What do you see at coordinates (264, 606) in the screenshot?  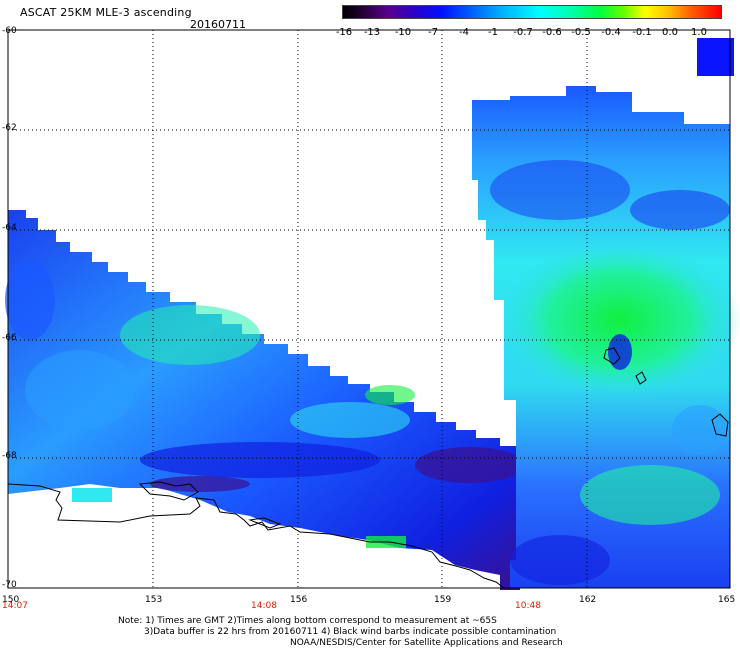 I see `time-label: 14:08` at bounding box center [264, 606].